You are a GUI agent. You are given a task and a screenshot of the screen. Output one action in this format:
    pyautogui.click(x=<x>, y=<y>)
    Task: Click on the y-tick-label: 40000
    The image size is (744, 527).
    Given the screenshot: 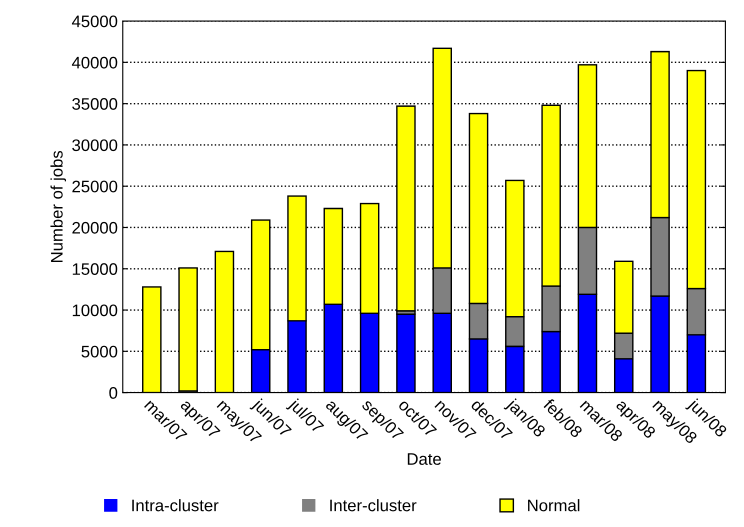 What is the action you would take?
    pyautogui.click(x=95, y=62)
    